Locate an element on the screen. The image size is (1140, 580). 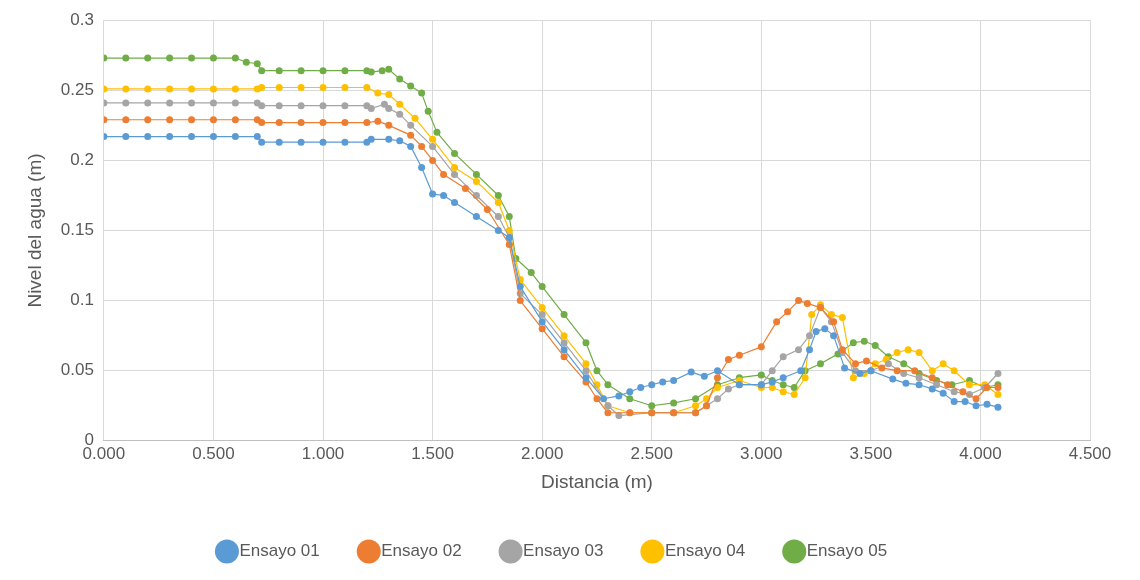
legend-label: Ensayo 03 is located at coordinates (563, 551).